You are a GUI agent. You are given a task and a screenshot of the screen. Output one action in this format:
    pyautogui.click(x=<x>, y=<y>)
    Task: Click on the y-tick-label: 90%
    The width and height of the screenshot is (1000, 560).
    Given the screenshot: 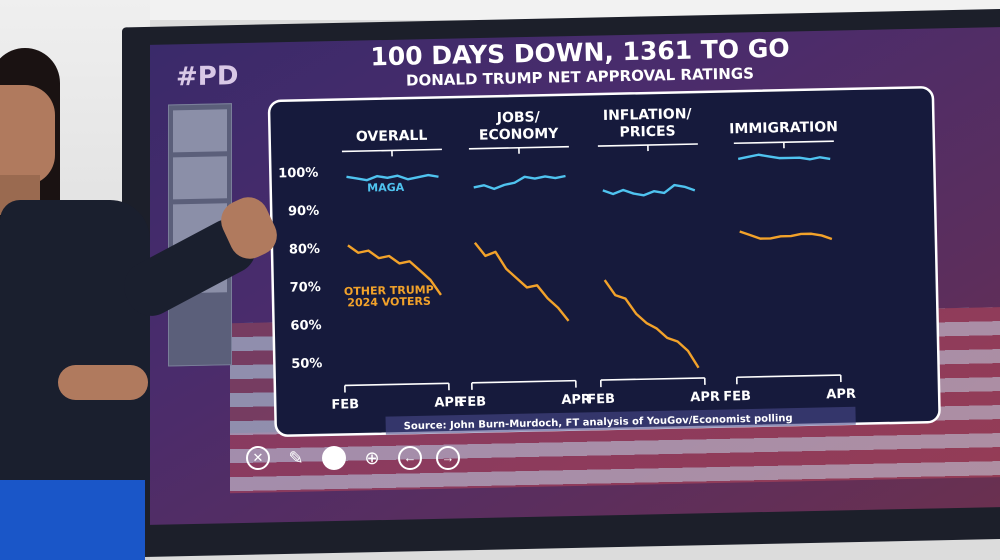 What is the action you would take?
    pyautogui.click(x=303, y=212)
    